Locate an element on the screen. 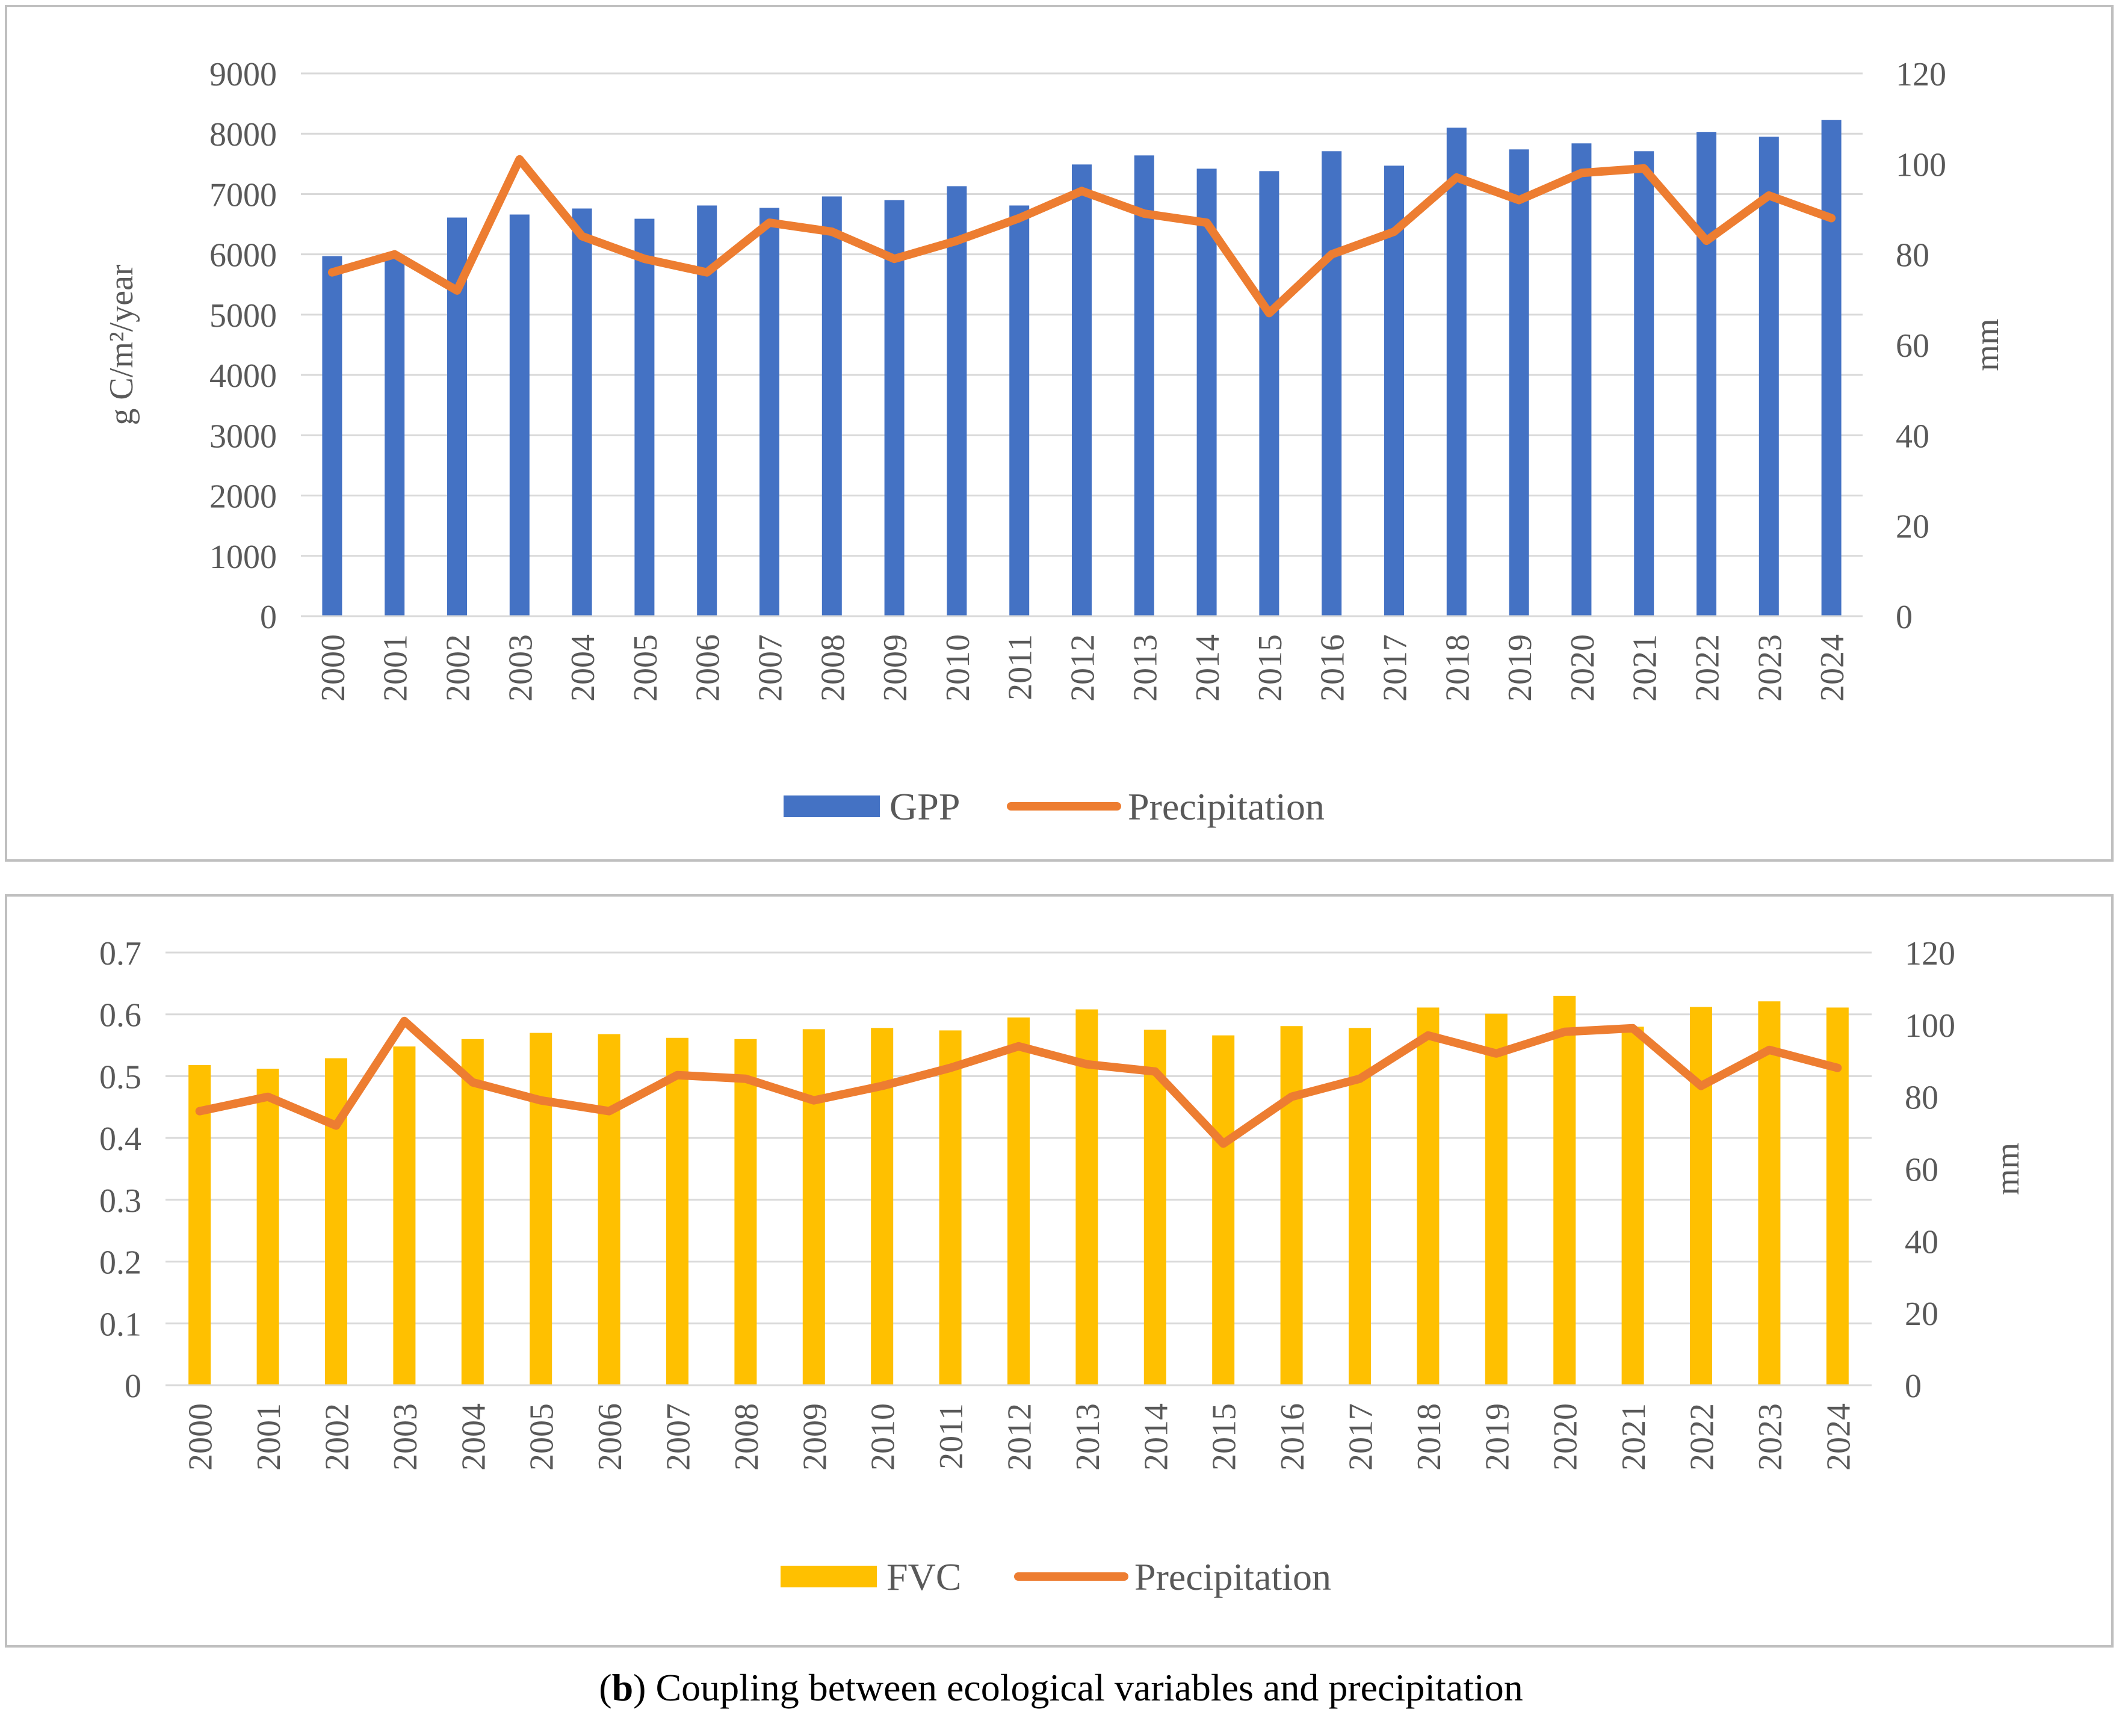 This screenshot has height=1736, width=2122. bar-fvc-2004 is located at coordinates (473, 1212).